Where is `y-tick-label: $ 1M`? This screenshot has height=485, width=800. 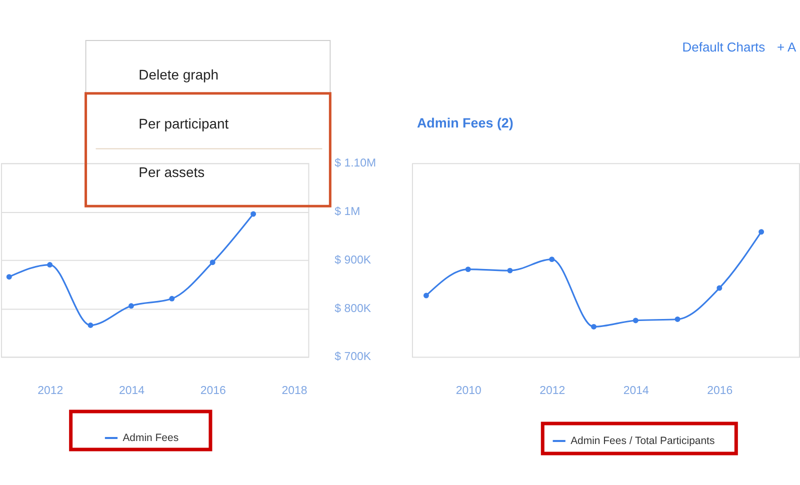 y-tick-label: $ 1M is located at coordinates (347, 212).